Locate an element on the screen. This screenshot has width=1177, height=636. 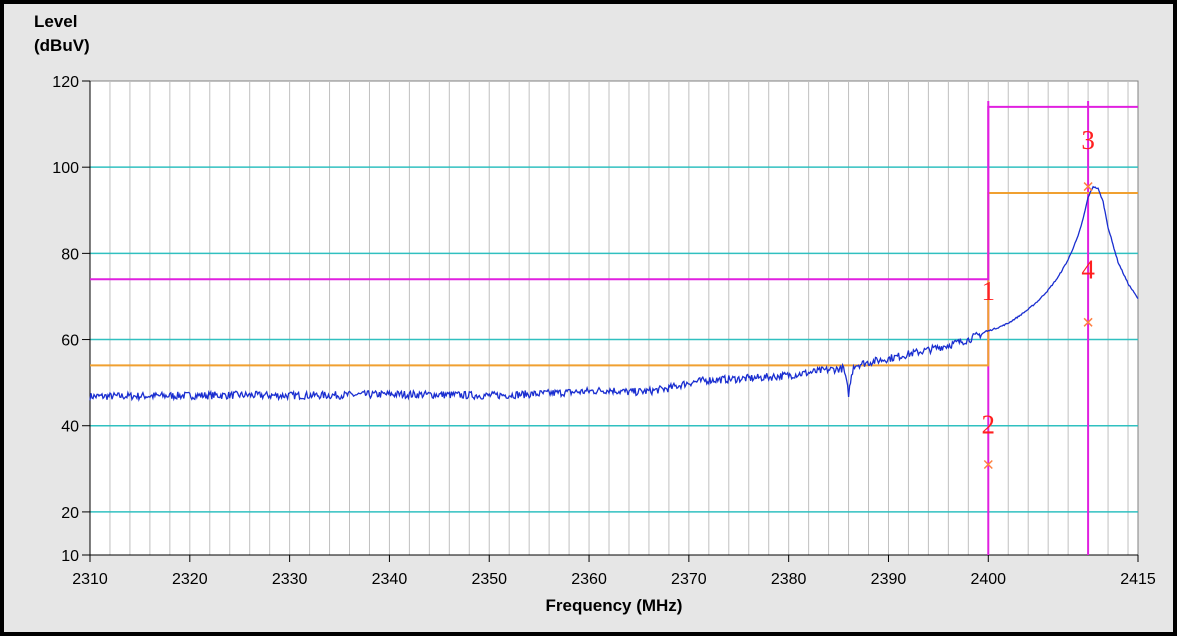
x-tick-label: 2400 is located at coordinates (988, 579).